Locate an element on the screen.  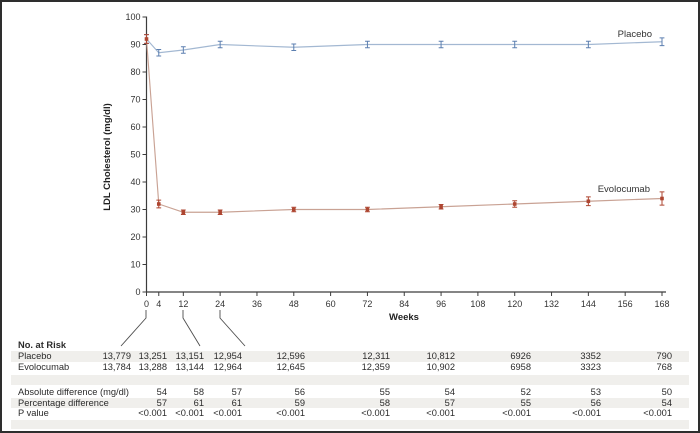
x-tick-label: 36 is located at coordinates (257, 304).